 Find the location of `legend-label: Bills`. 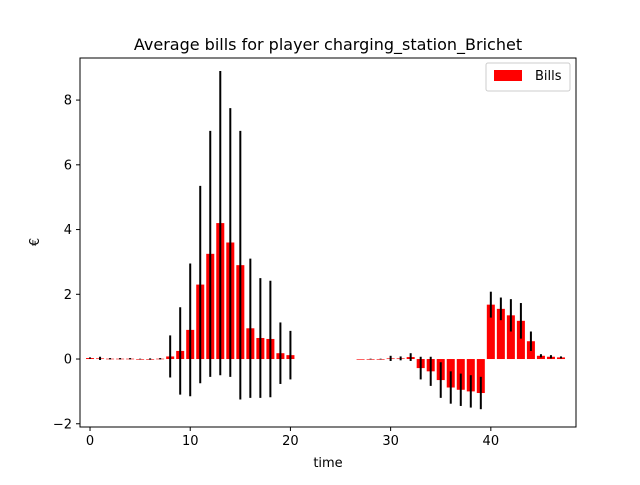

legend-label: Bills is located at coordinates (548, 76).